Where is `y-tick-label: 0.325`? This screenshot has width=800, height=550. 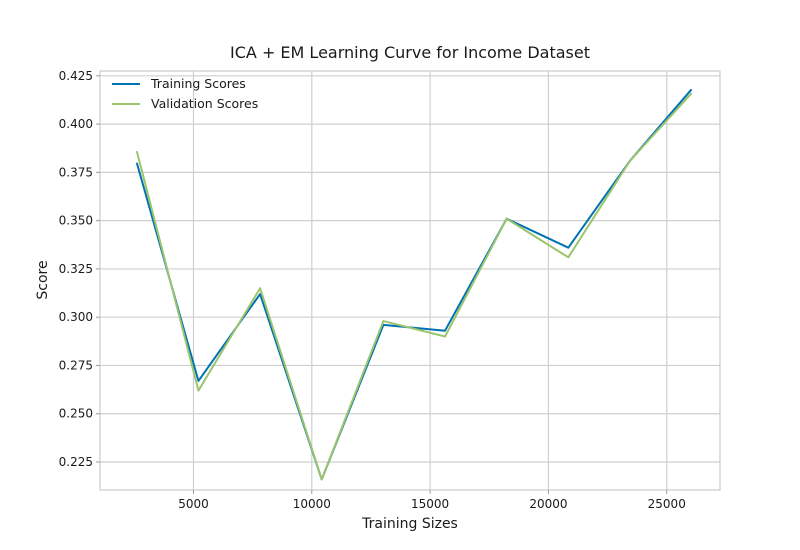 y-tick-label: 0.325 is located at coordinates (76, 269).